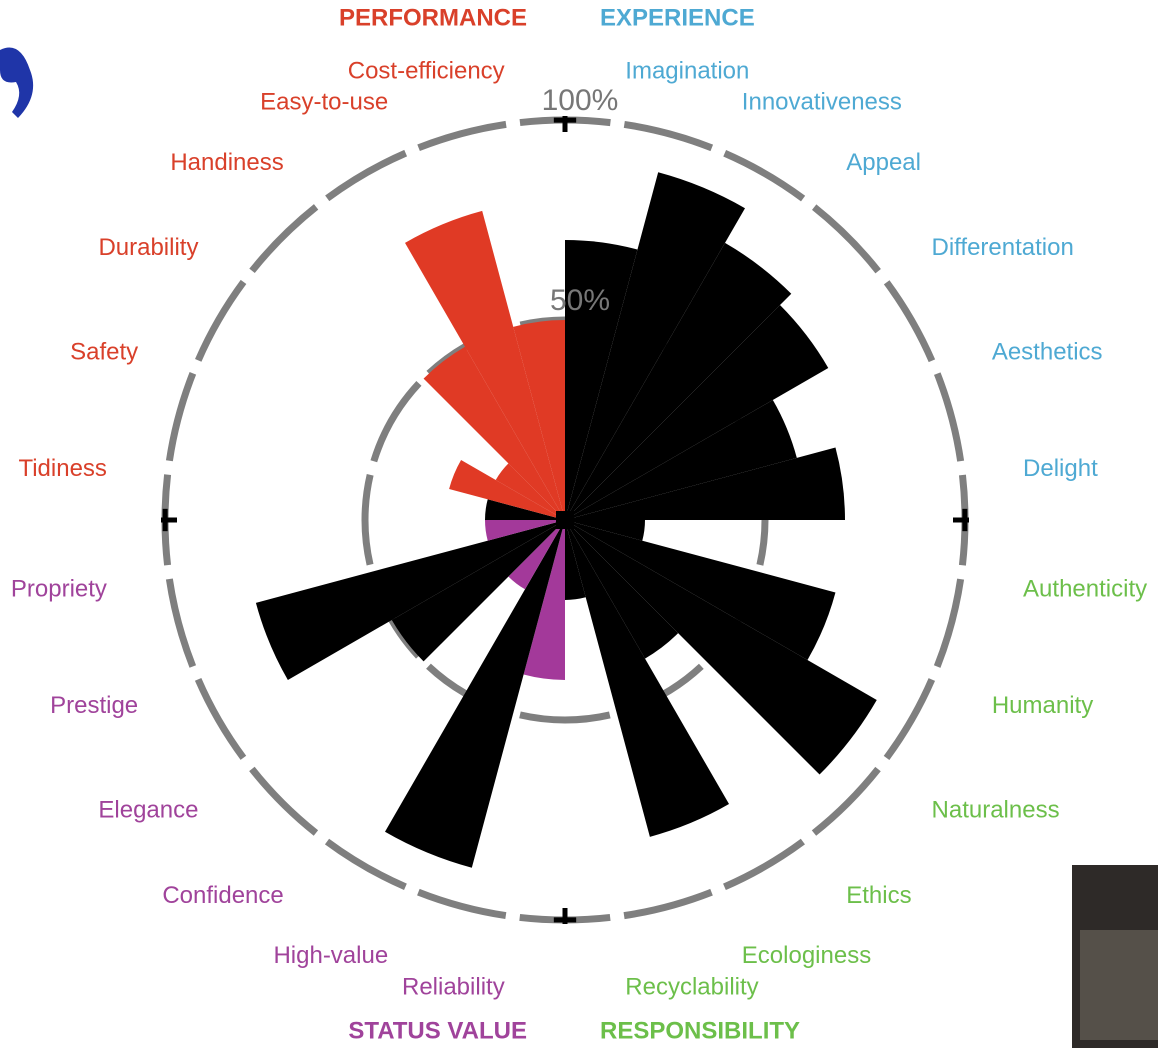 The width and height of the screenshot is (1158, 1048). Describe the element at coordinates (426, 70) in the screenshot. I see `category-label: Cost-efficiency` at that location.